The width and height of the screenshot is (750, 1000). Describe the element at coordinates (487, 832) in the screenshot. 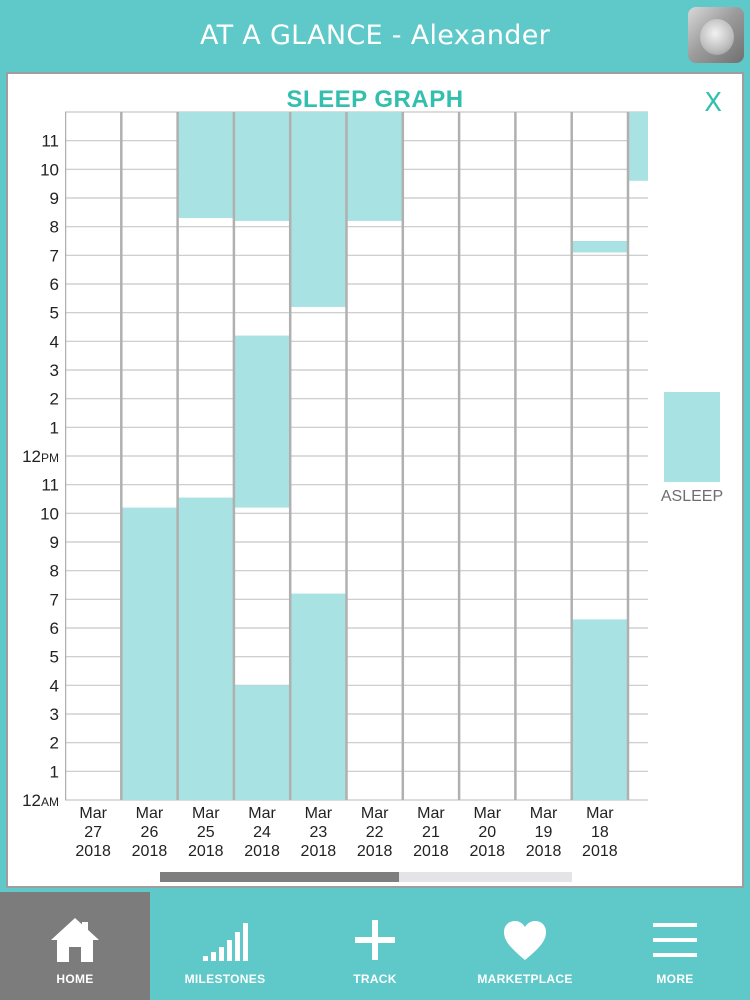

I see `x-tick-day: 20` at that location.